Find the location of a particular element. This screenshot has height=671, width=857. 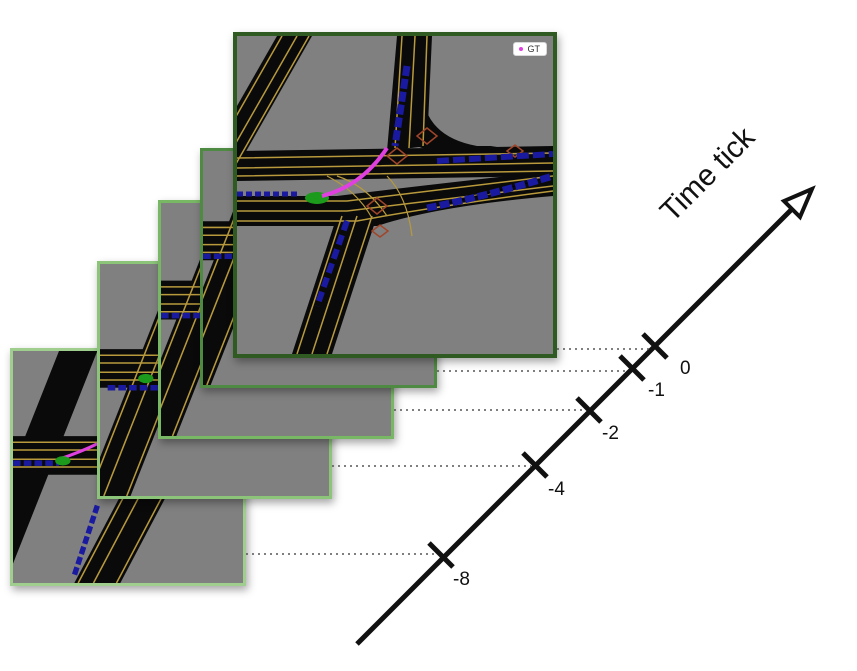

legend-marker is located at coordinates (520, 49).